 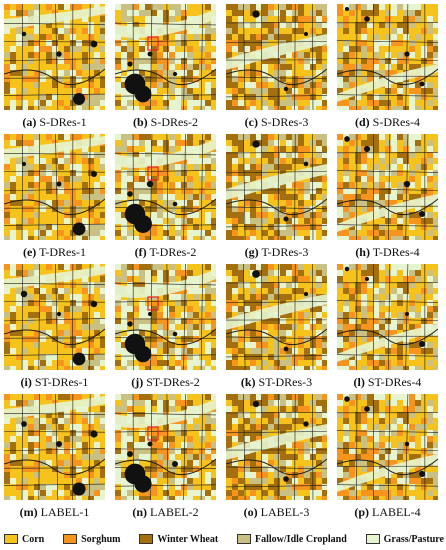 I want to click on panel-caption: (f) T-DRes-2, so click(x=166, y=252).